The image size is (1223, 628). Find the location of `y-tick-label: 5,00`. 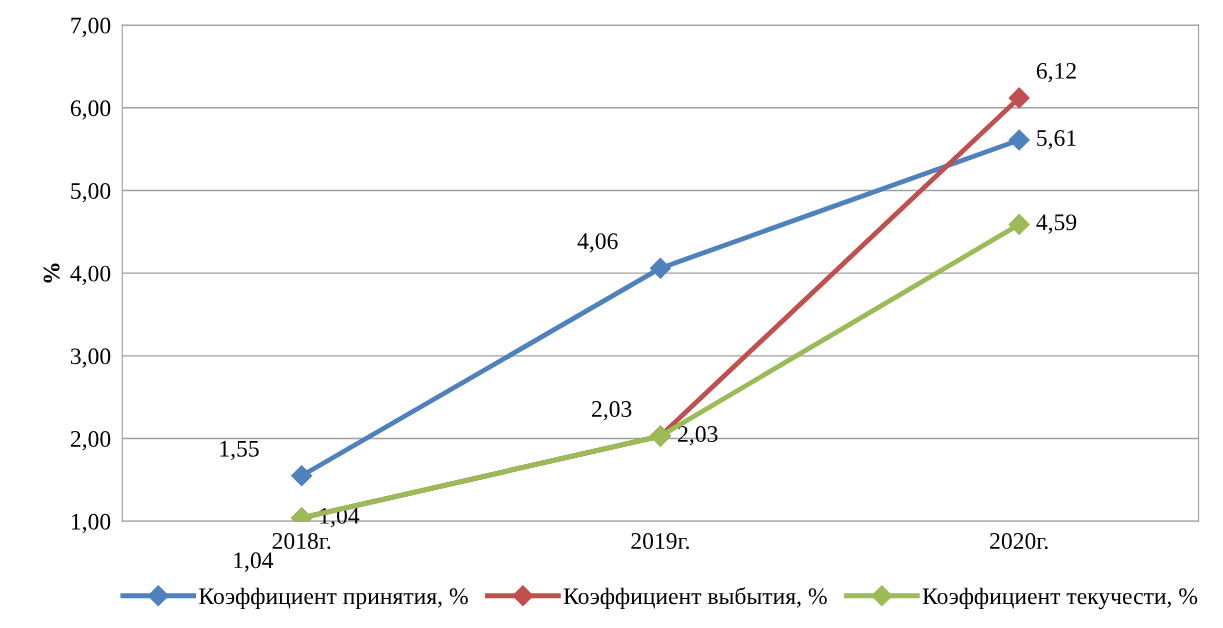

y-tick-label: 5,00 is located at coordinates (91, 192).